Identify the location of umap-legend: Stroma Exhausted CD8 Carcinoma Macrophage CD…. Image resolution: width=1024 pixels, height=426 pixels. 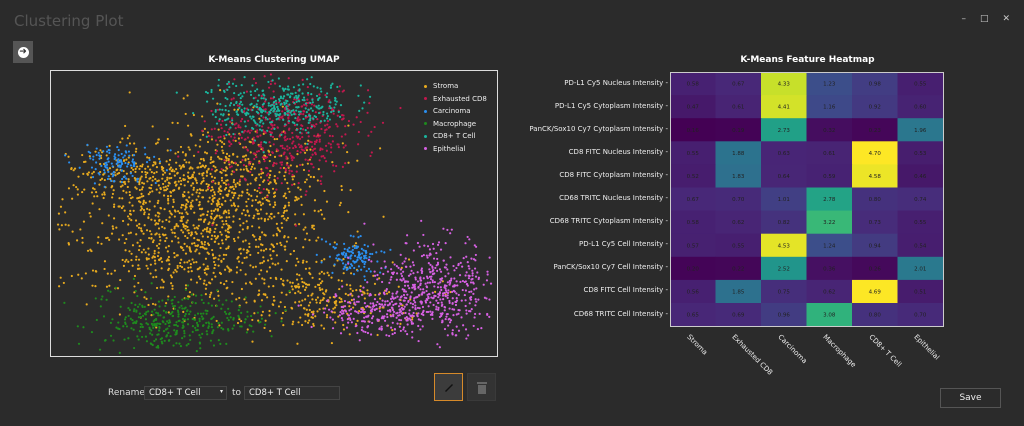
(455, 117).